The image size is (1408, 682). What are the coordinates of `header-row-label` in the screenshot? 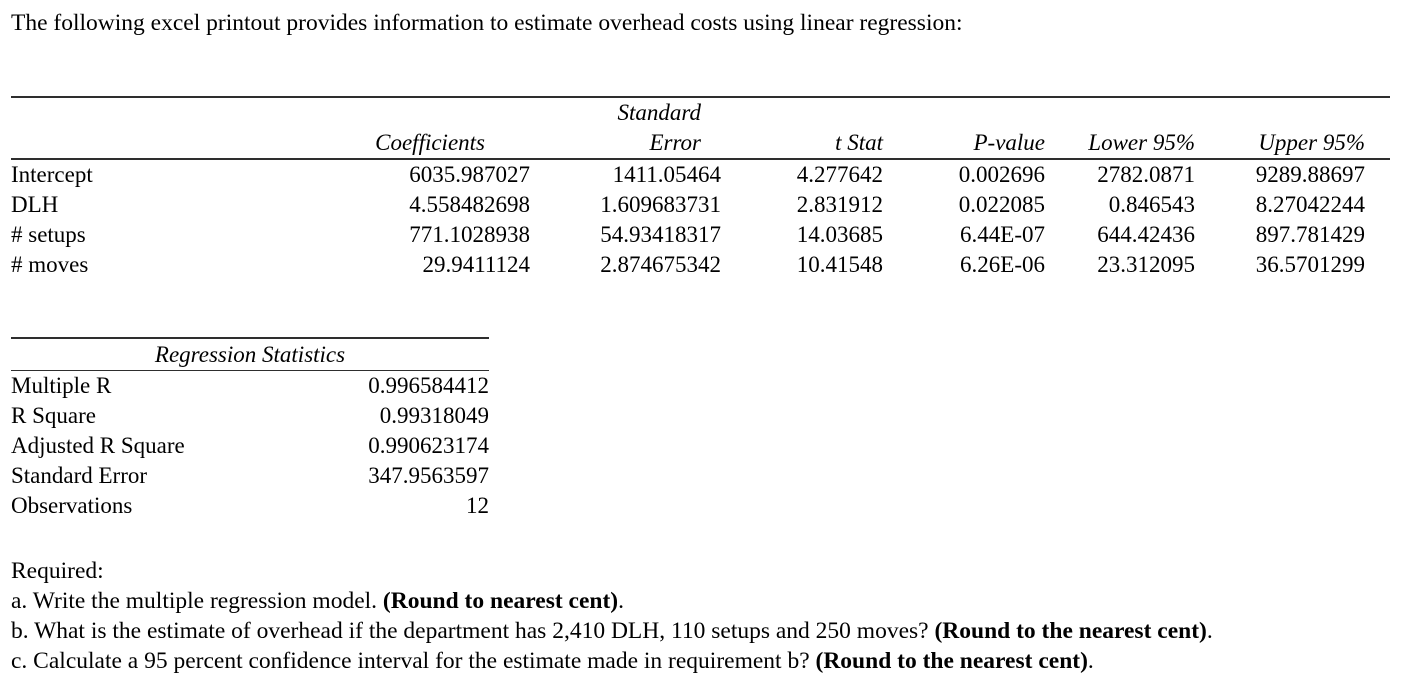 It's located at (171, 144).